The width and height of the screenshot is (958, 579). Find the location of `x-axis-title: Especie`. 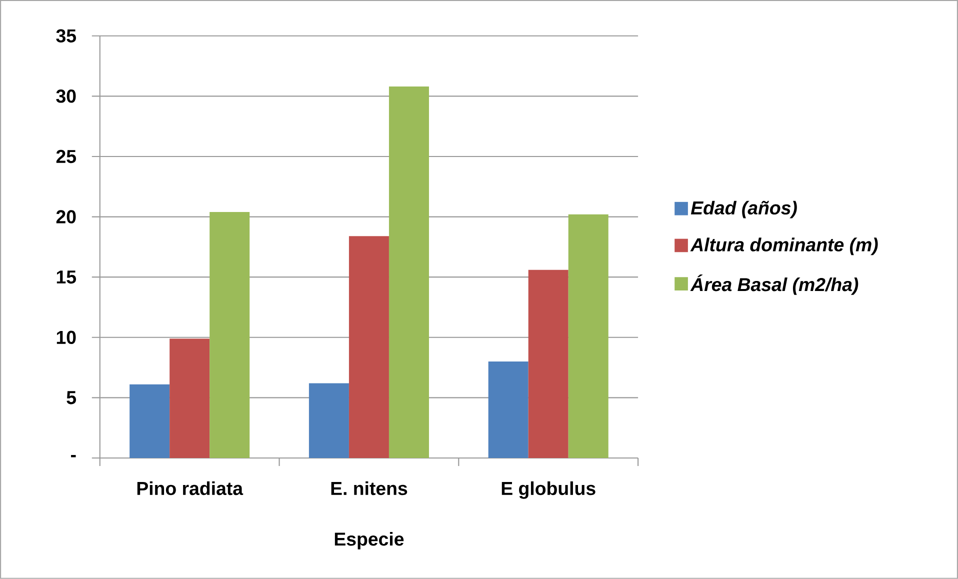

x-axis-title: Especie is located at coordinates (369, 541).